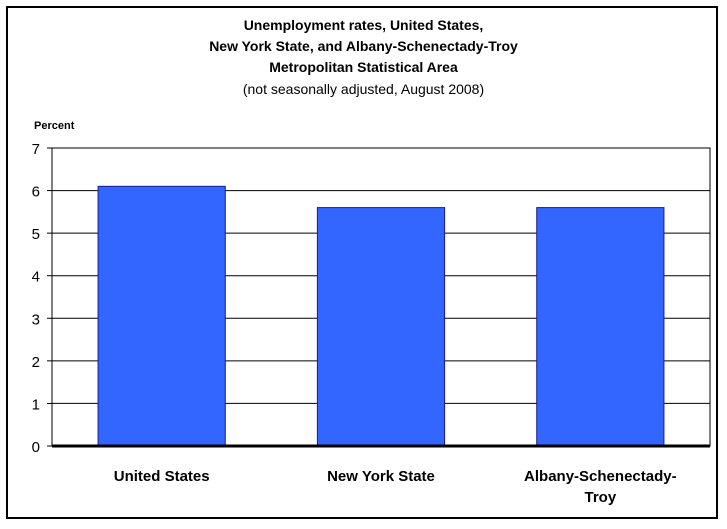 Image resolution: width=727 pixels, height=529 pixels. Describe the element at coordinates (381, 476) in the screenshot. I see `x-category-label: New York State` at that location.